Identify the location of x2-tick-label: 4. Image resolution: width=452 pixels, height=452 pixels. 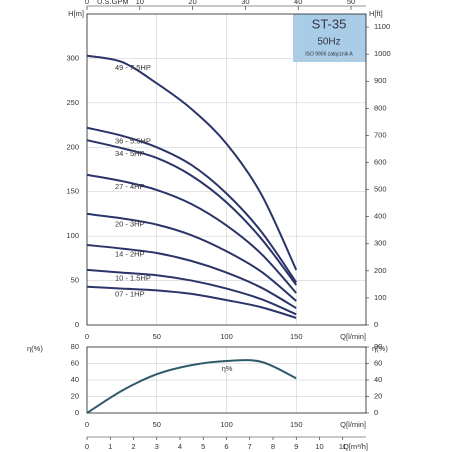
(180, 446).